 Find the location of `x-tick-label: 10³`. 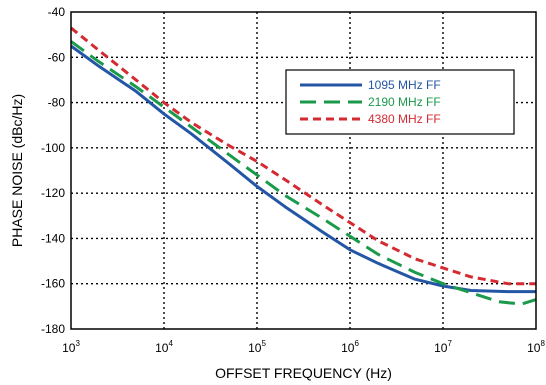

x-tick-label: 10³ is located at coordinates (71, 347).